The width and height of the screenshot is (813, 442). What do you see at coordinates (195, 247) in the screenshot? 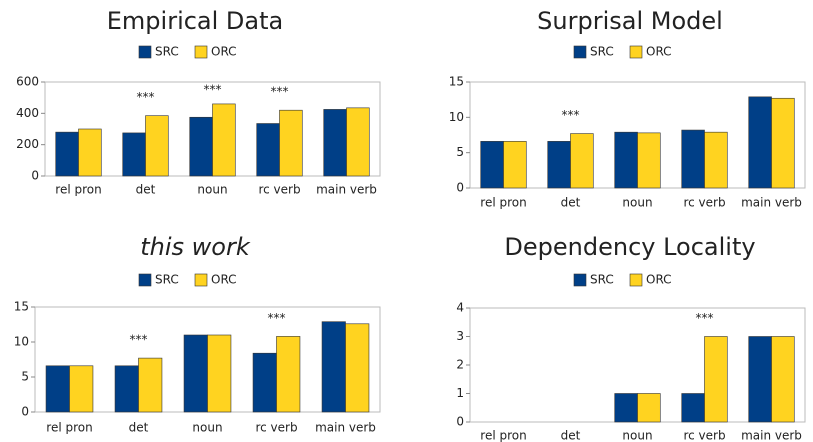
I see `chart-title: this work` at bounding box center [195, 247].